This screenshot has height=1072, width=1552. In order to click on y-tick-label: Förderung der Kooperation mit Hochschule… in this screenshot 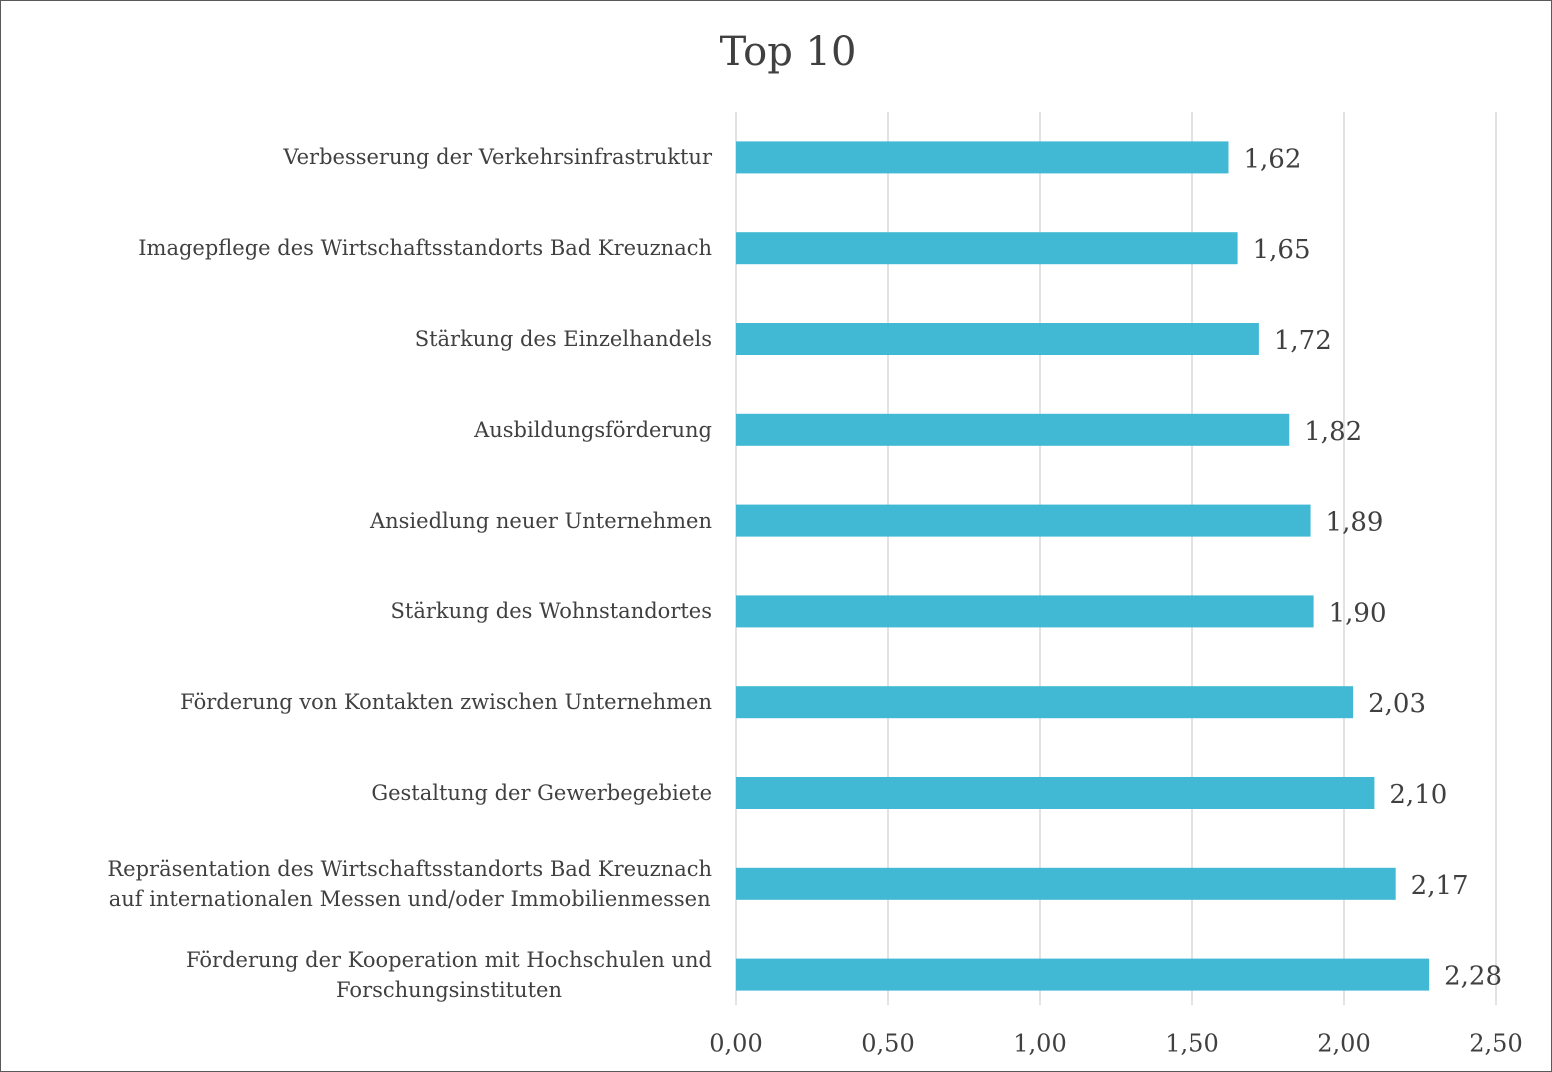, I will do `click(448, 974)`.